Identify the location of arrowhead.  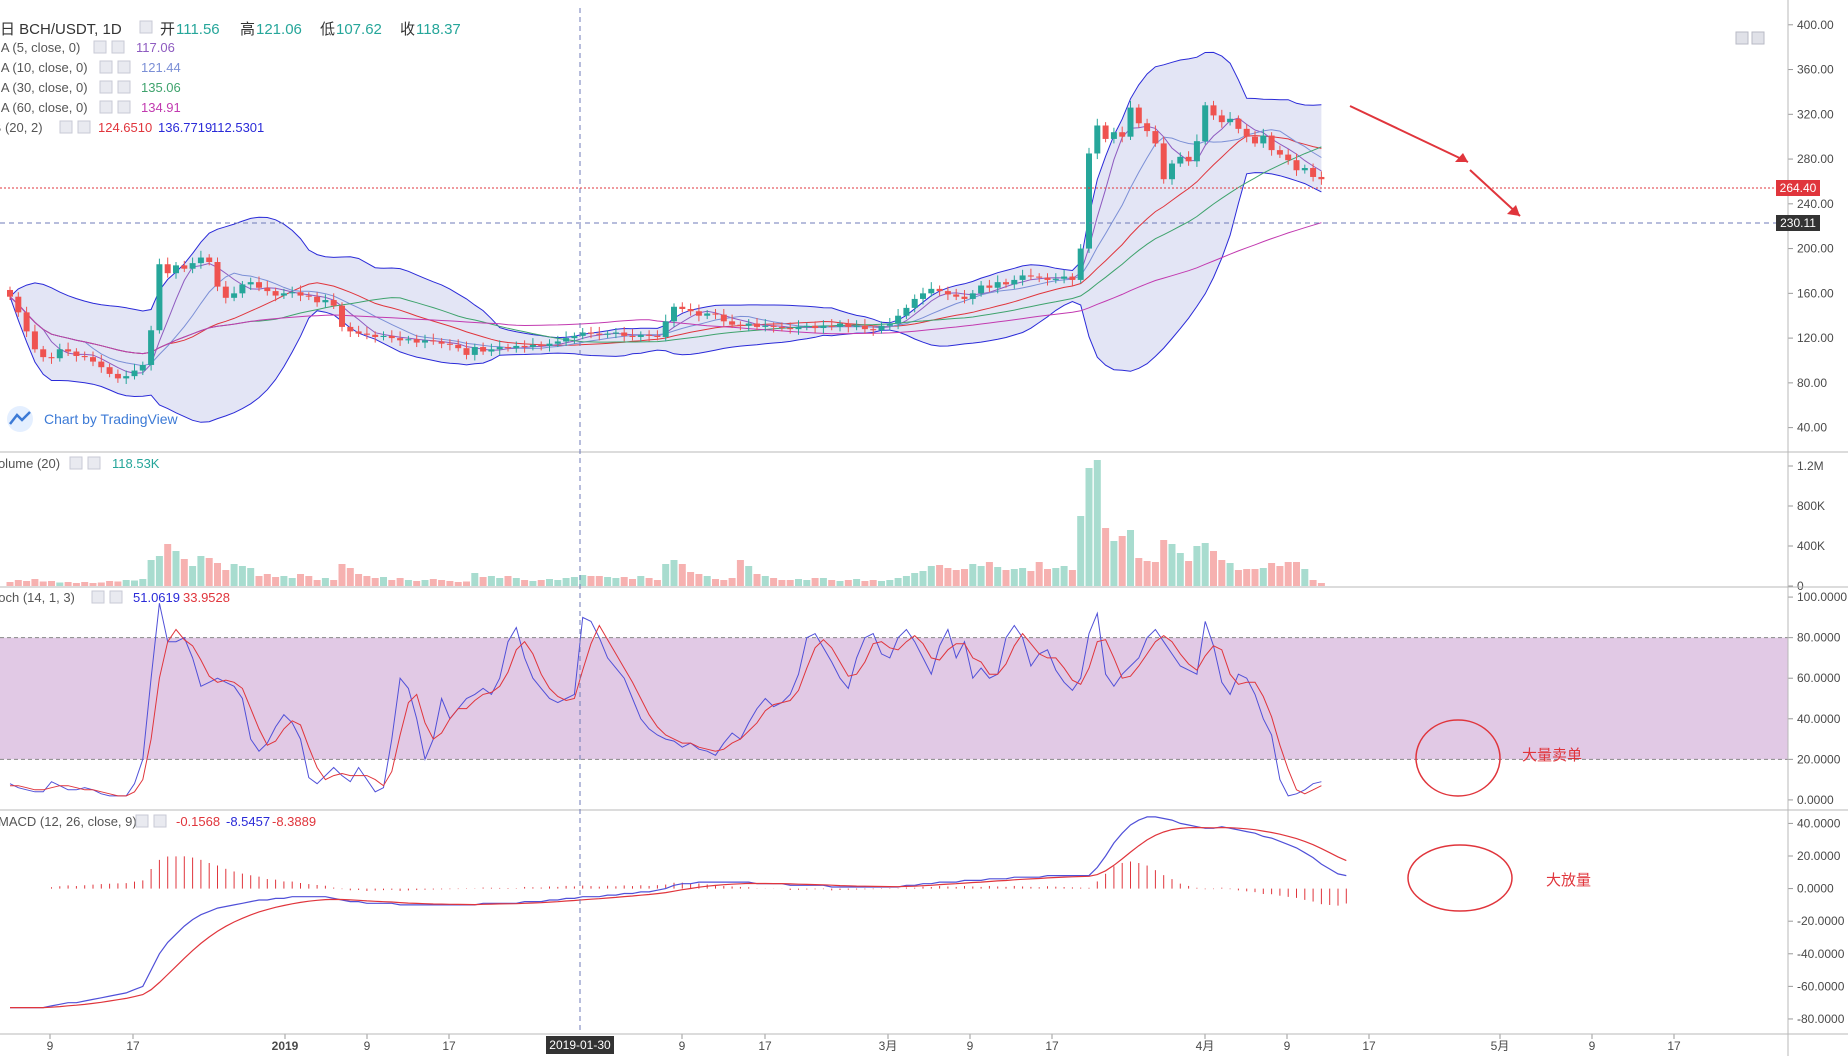
(1461, 157).